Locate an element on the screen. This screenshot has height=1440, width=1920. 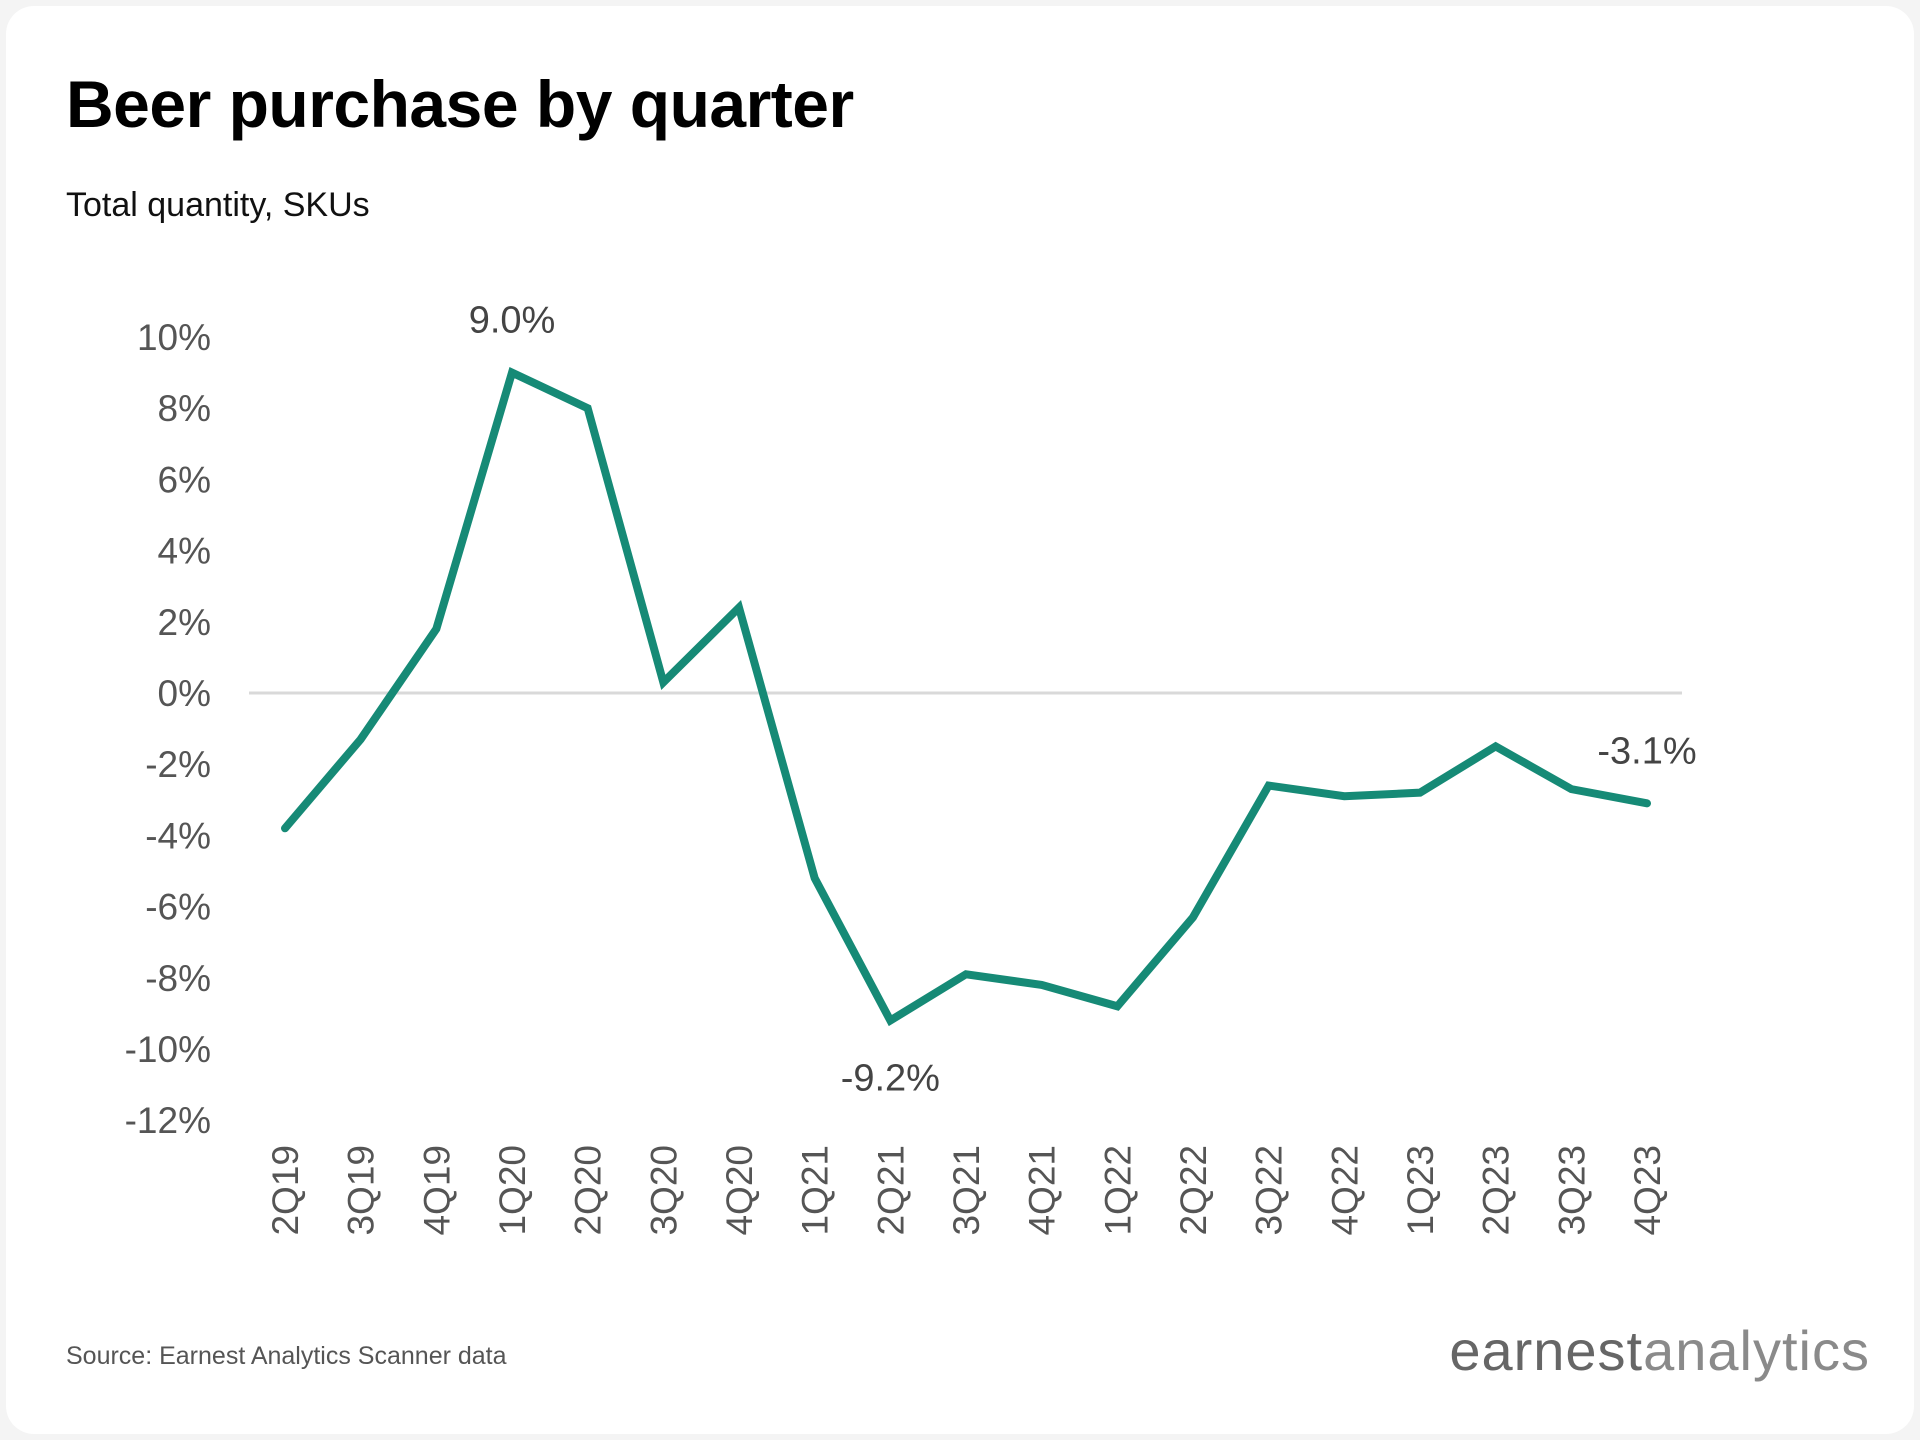
source-note: Source: Earnest Analytics Scanner data is located at coordinates (286, 1356).